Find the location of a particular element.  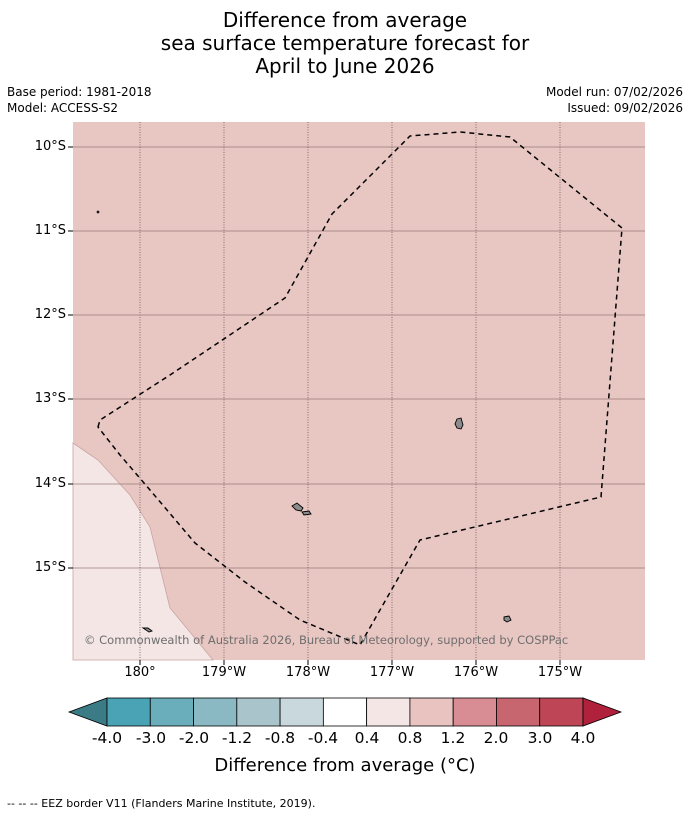

lon-label-178w: 178°W is located at coordinates (308, 672).